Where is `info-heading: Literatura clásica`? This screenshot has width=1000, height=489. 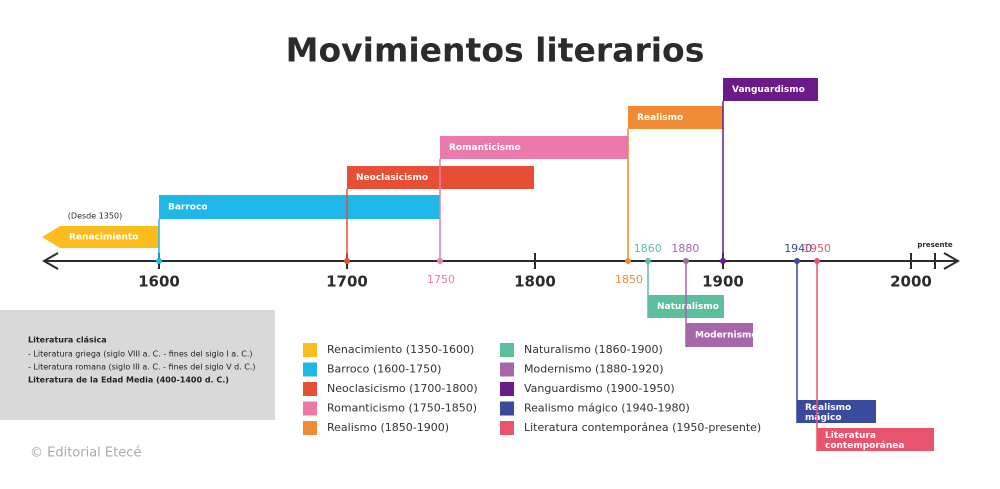
info-heading: Literatura clásica is located at coordinates (67, 340).